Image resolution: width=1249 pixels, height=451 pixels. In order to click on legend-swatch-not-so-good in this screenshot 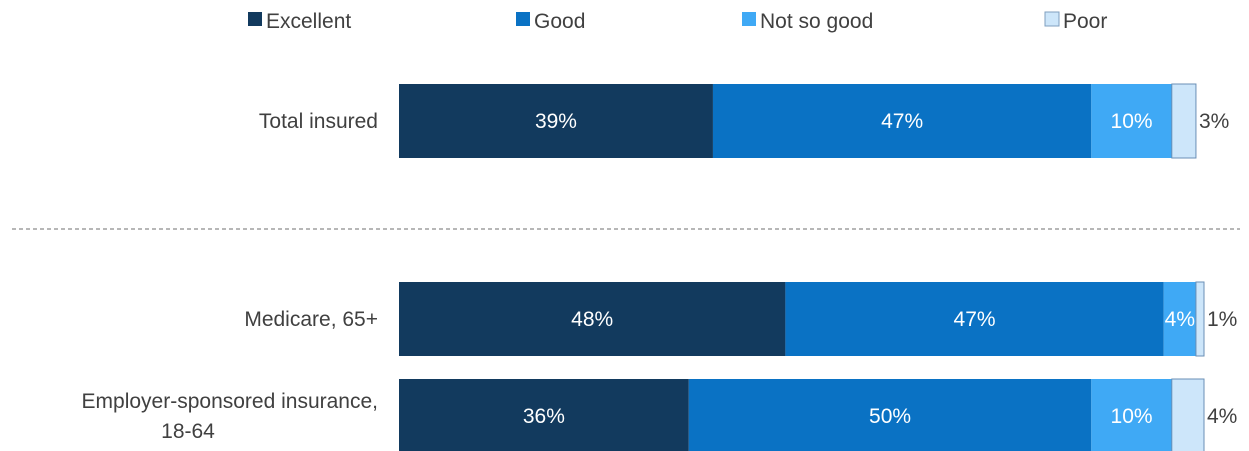, I will do `click(749, 19)`.